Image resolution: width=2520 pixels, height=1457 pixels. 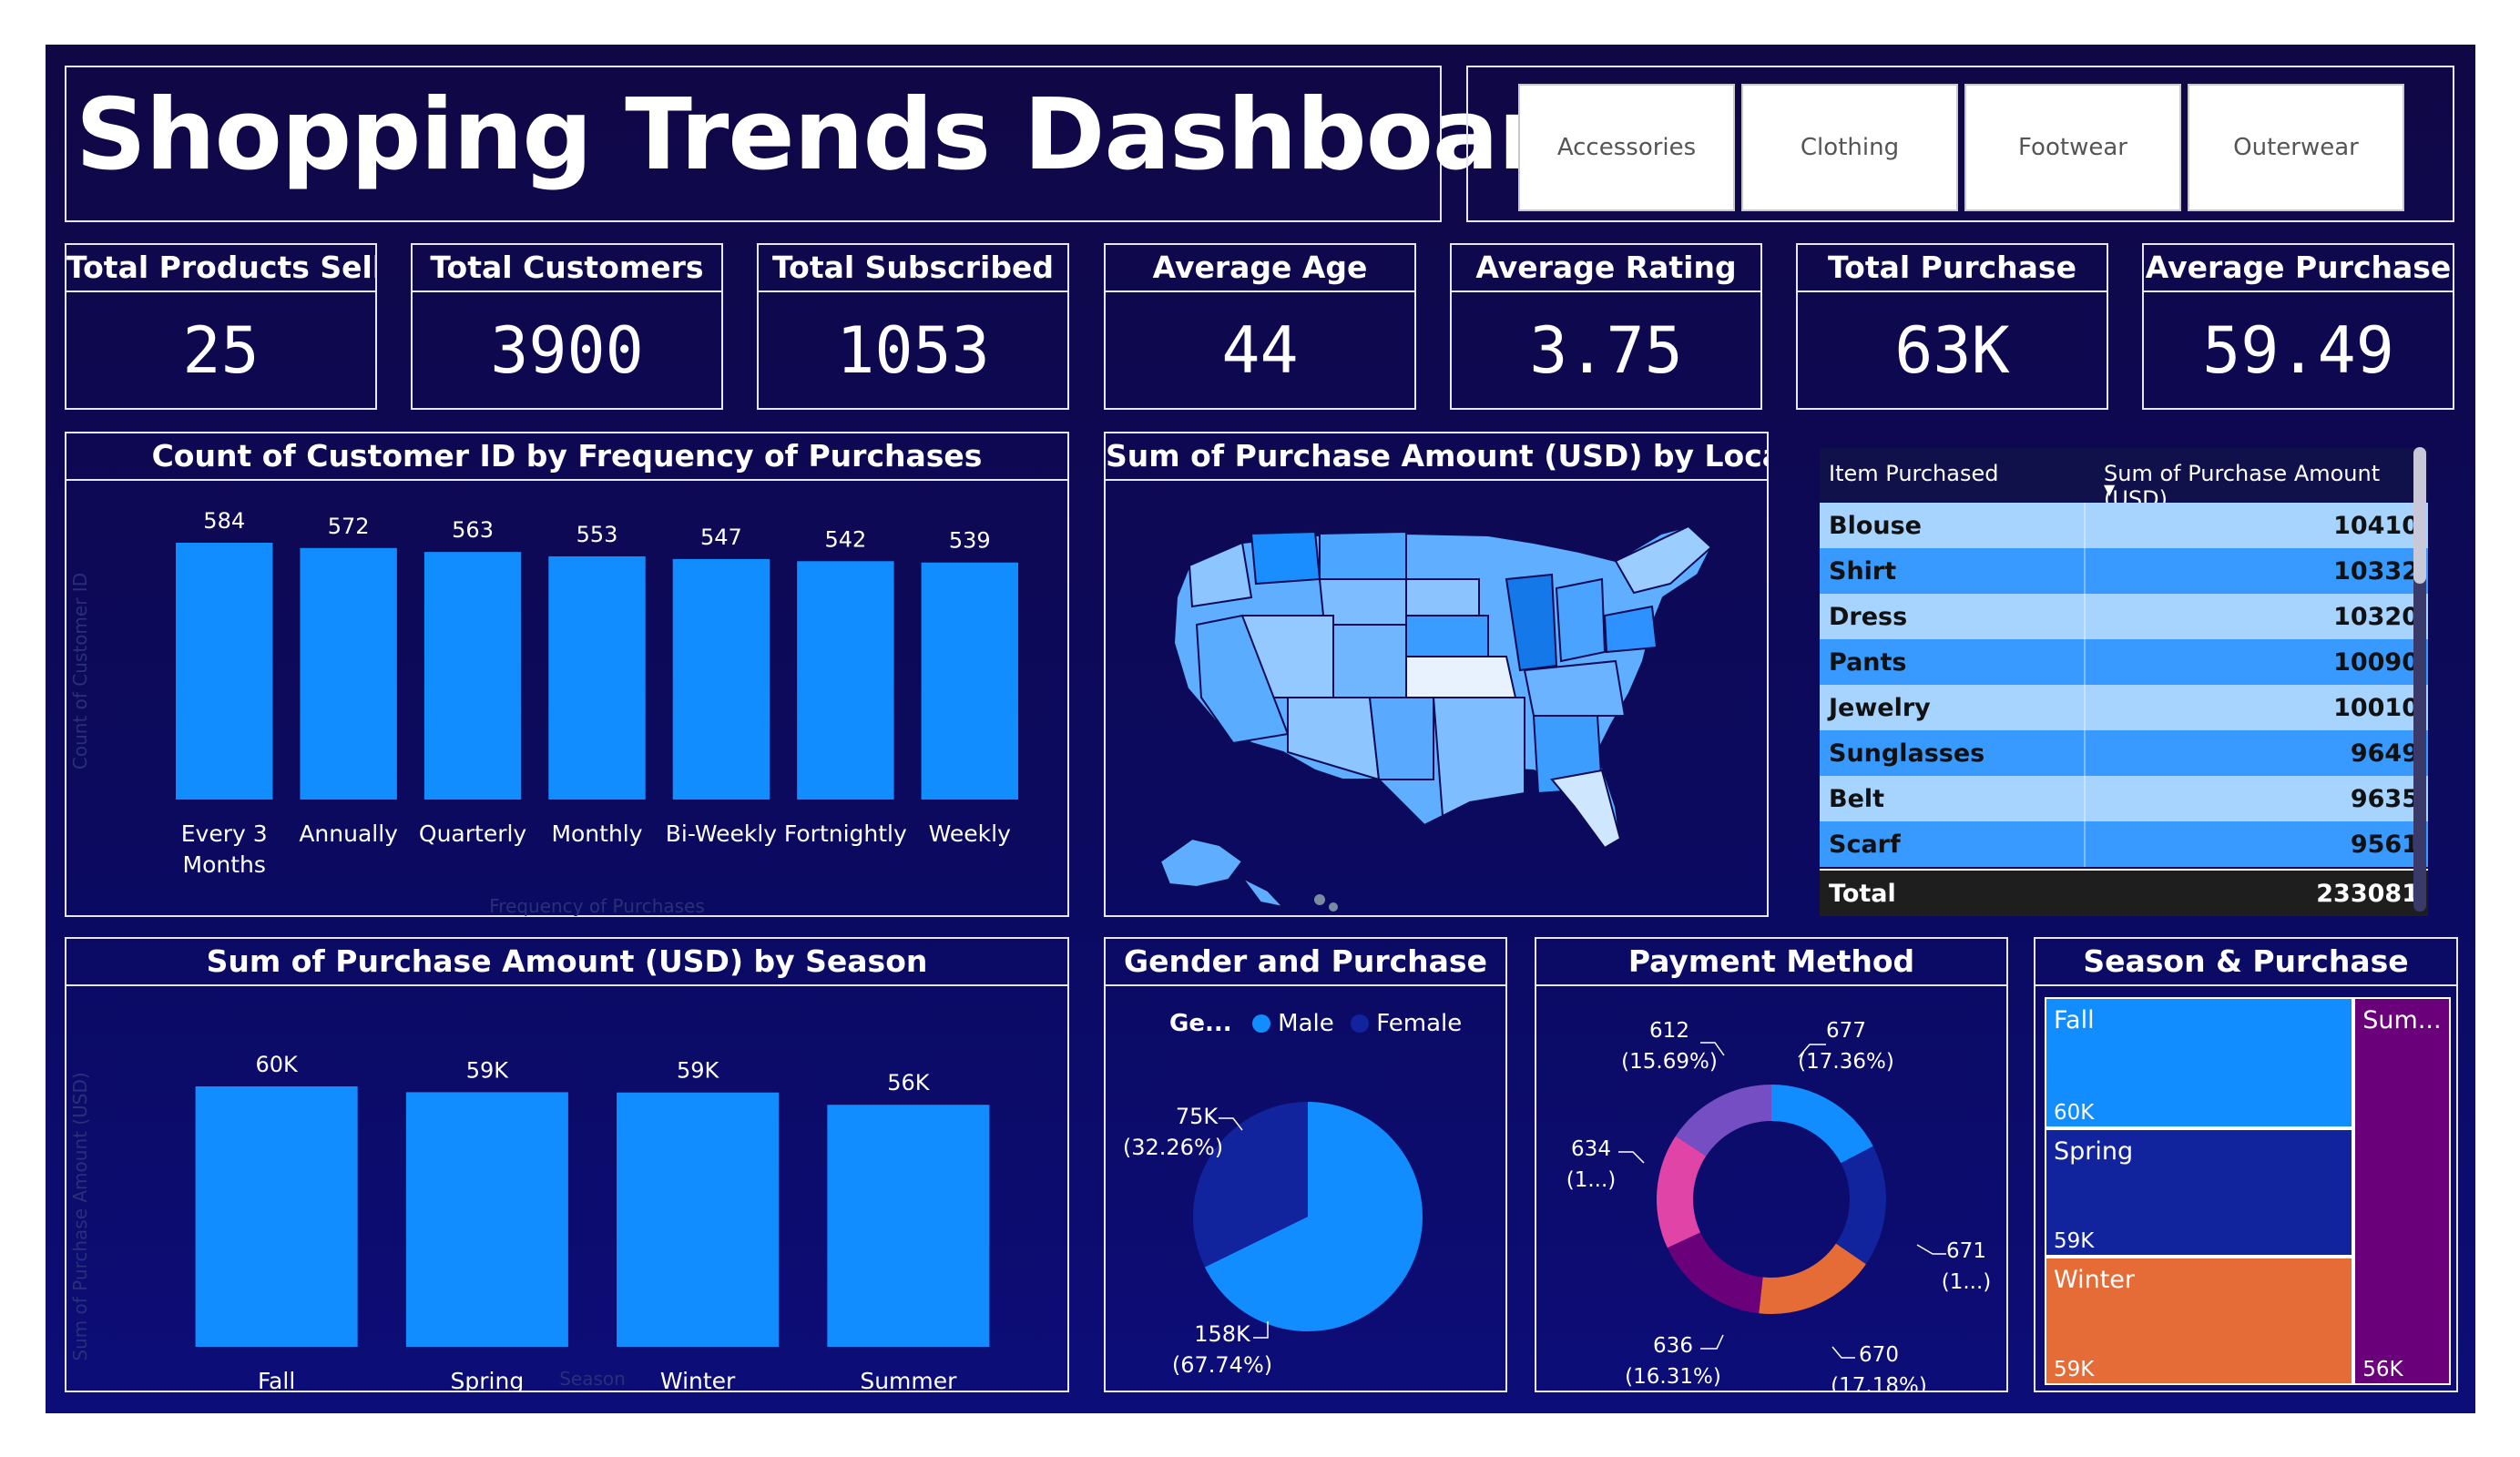 What do you see at coordinates (1865, 844) in the screenshot?
I see `cell-item: Scarf` at bounding box center [1865, 844].